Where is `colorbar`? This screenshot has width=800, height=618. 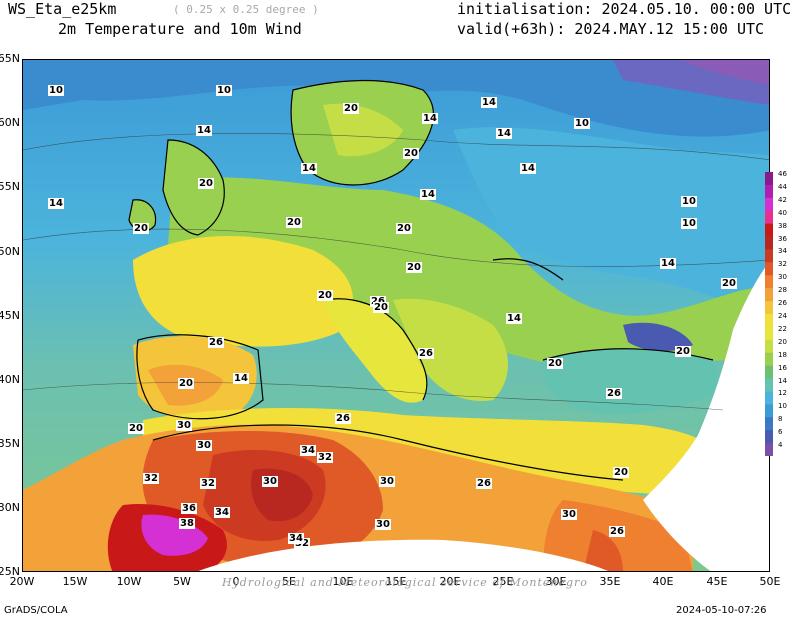 colorbar is located at coordinates (769, 314).